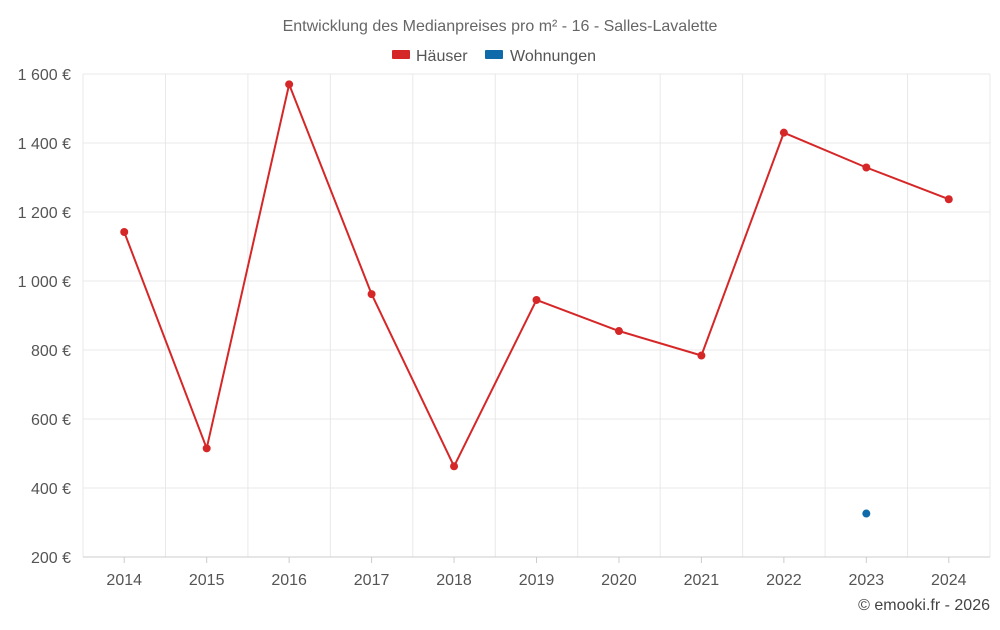  What do you see at coordinates (924, 605) in the screenshot?
I see `credit-text: © emooki.fr - 2026` at bounding box center [924, 605].